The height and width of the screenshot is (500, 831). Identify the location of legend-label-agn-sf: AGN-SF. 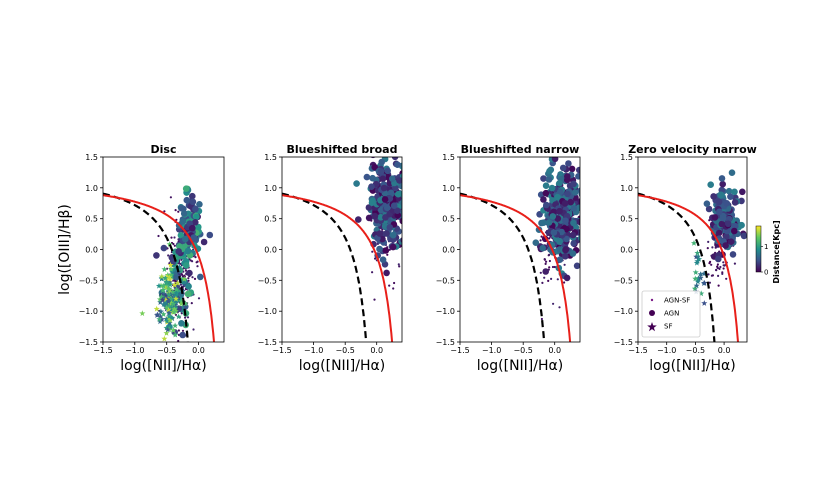
(677, 301).